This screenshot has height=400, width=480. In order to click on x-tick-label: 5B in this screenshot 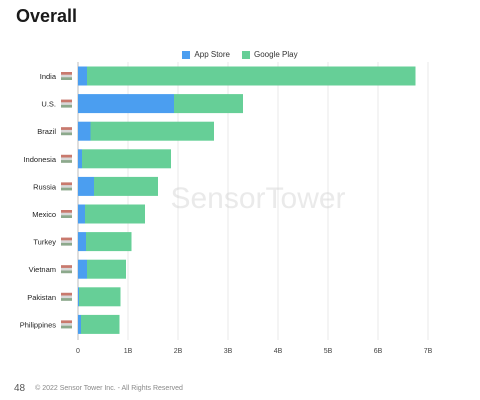, I will do `click(328, 351)`.